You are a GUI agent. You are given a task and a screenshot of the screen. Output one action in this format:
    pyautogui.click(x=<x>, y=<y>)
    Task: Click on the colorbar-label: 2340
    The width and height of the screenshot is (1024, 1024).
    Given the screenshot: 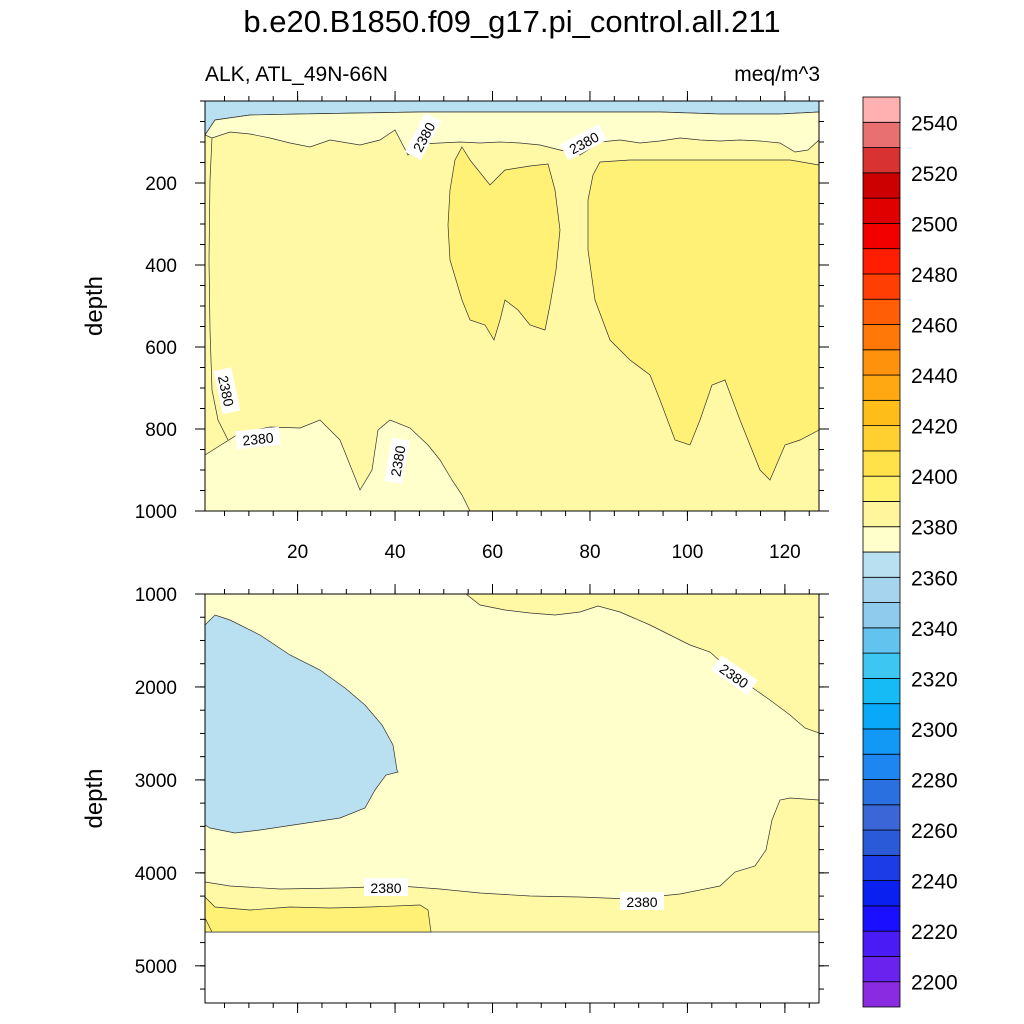 What is the action you would take?
    pyautogui.click(x=934, y=629)
    